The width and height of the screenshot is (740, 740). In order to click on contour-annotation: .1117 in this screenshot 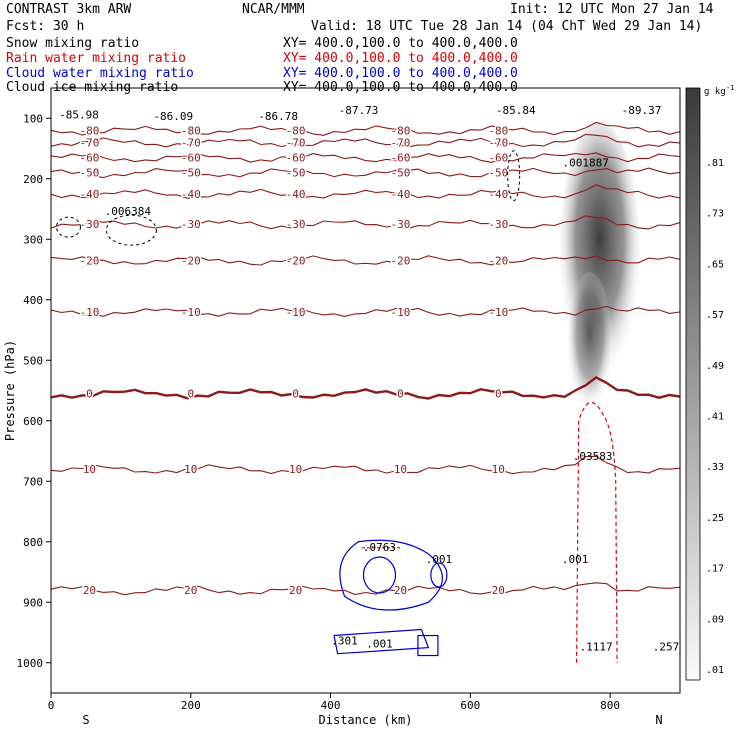, I will do `click(596, 647)`.